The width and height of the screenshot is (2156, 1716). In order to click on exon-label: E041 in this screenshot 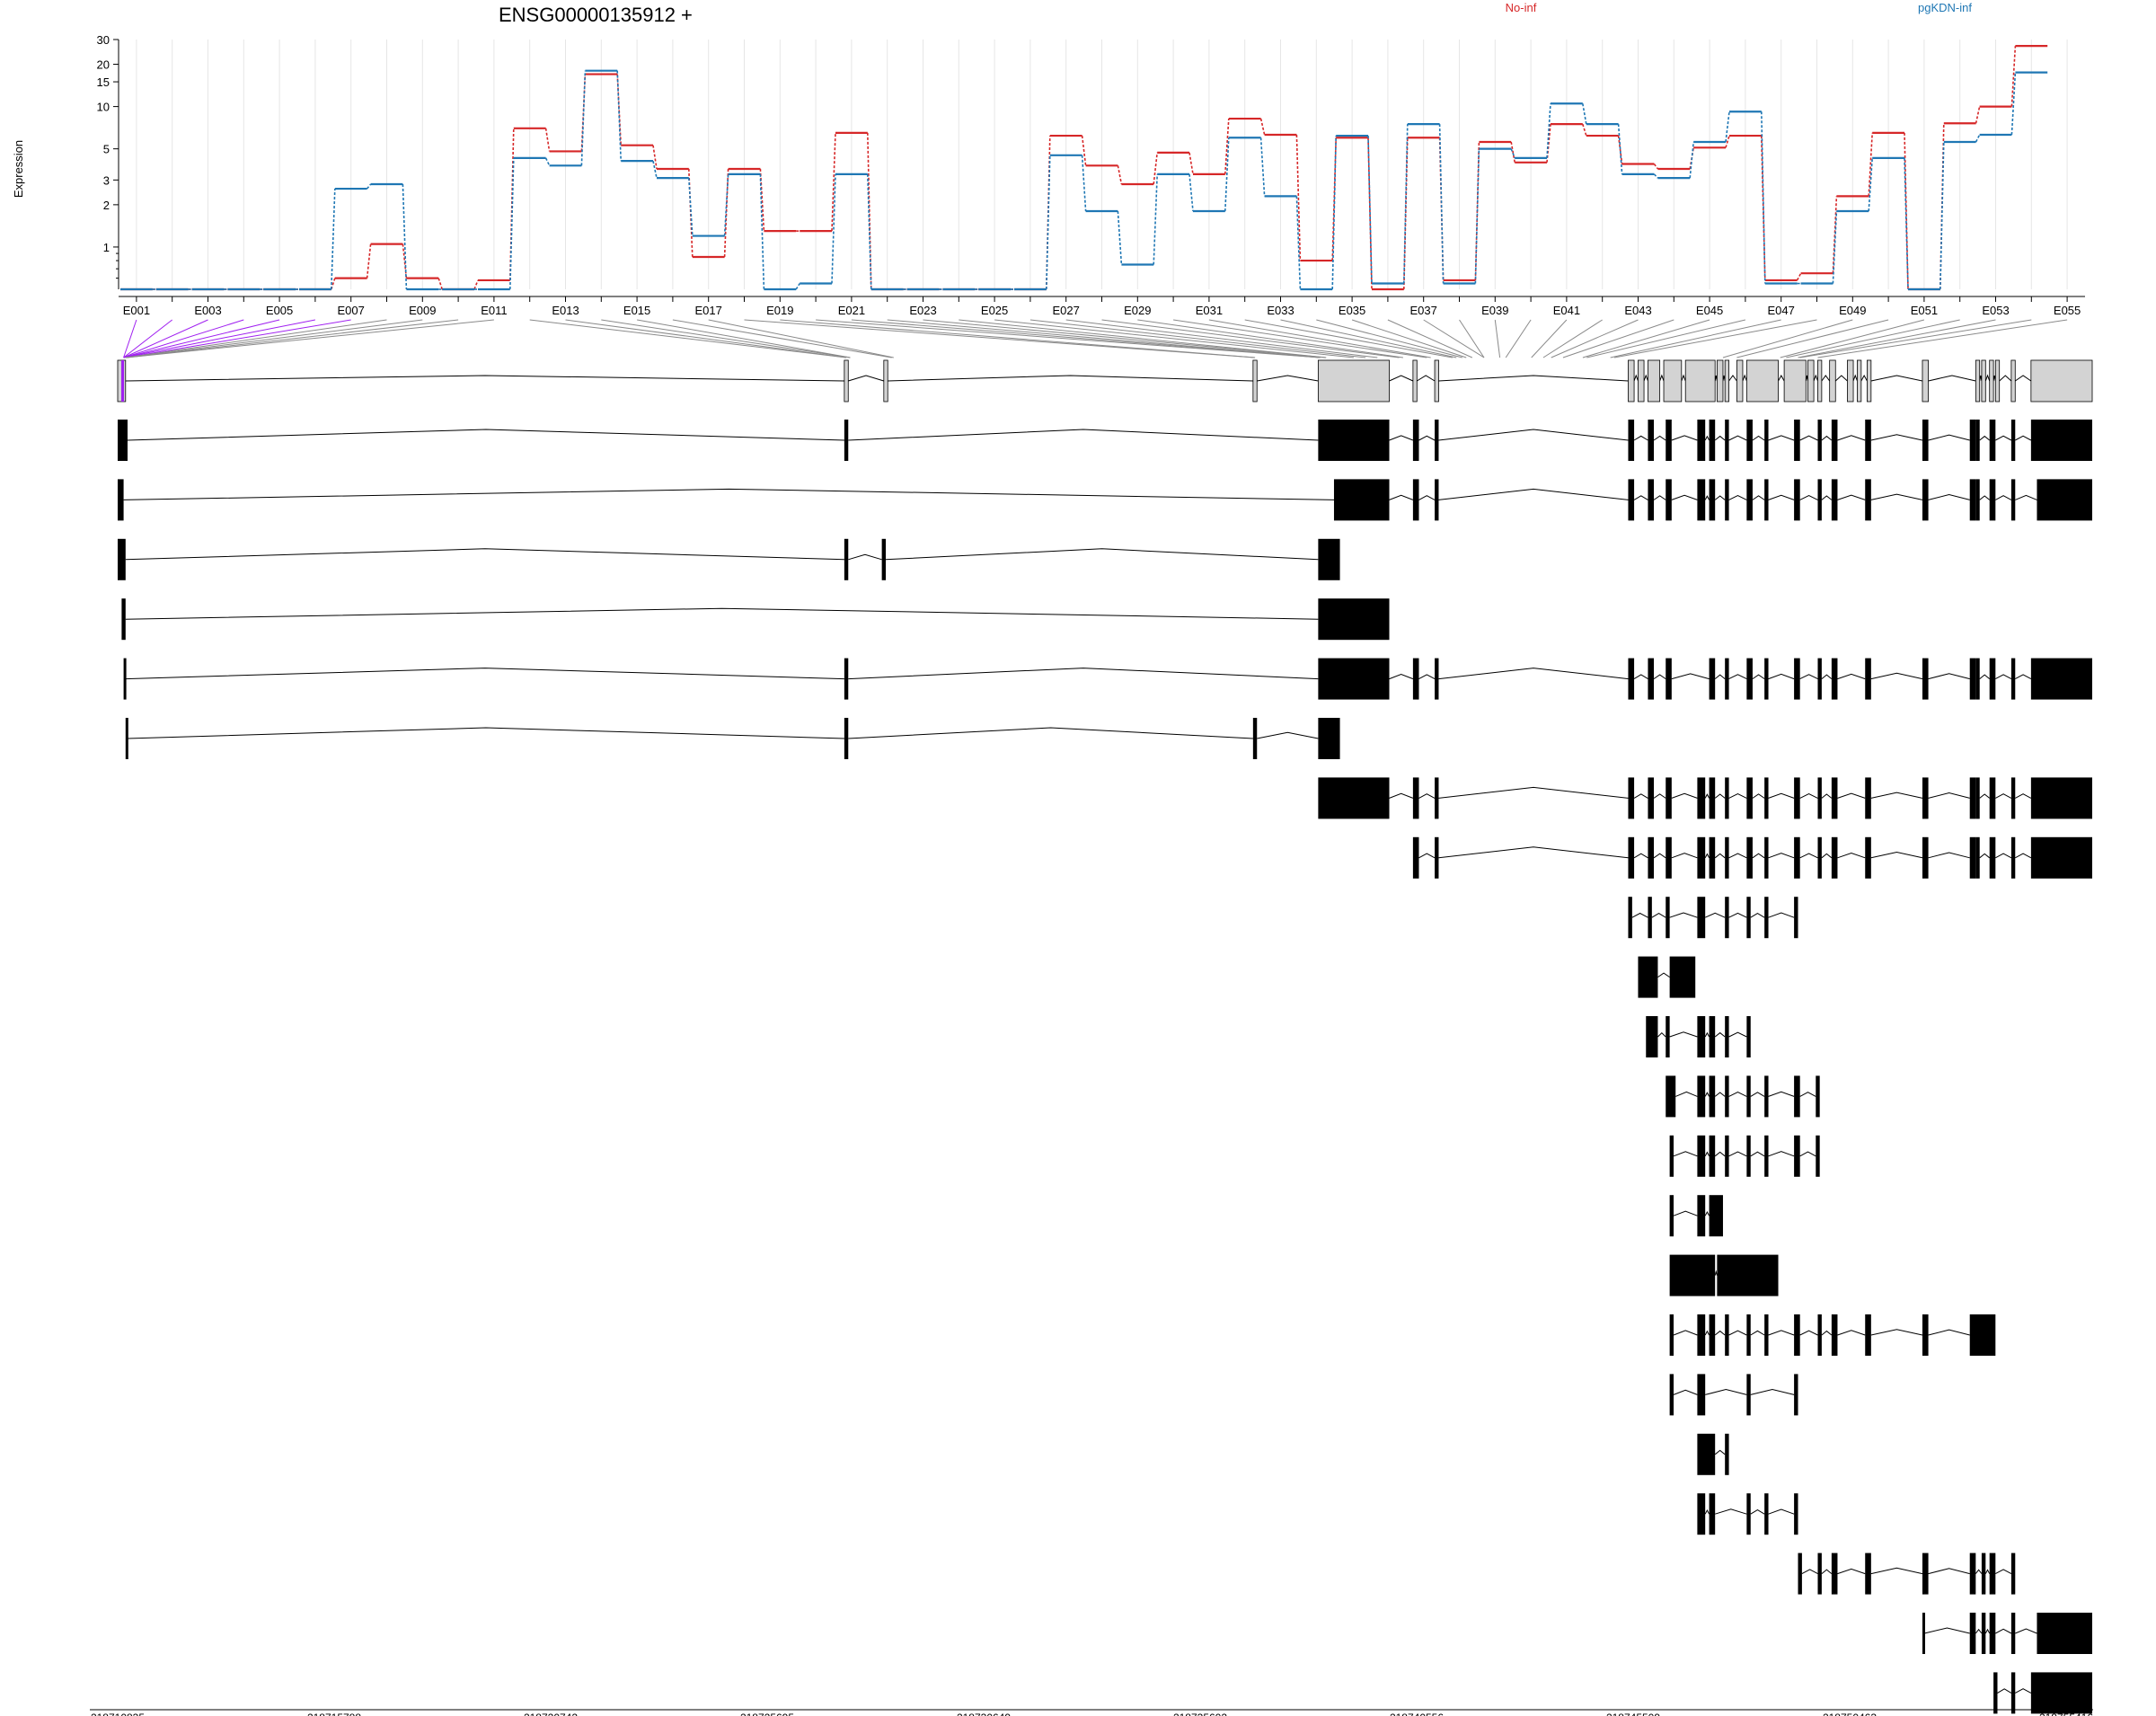, I will do `click(1567, 311)`.